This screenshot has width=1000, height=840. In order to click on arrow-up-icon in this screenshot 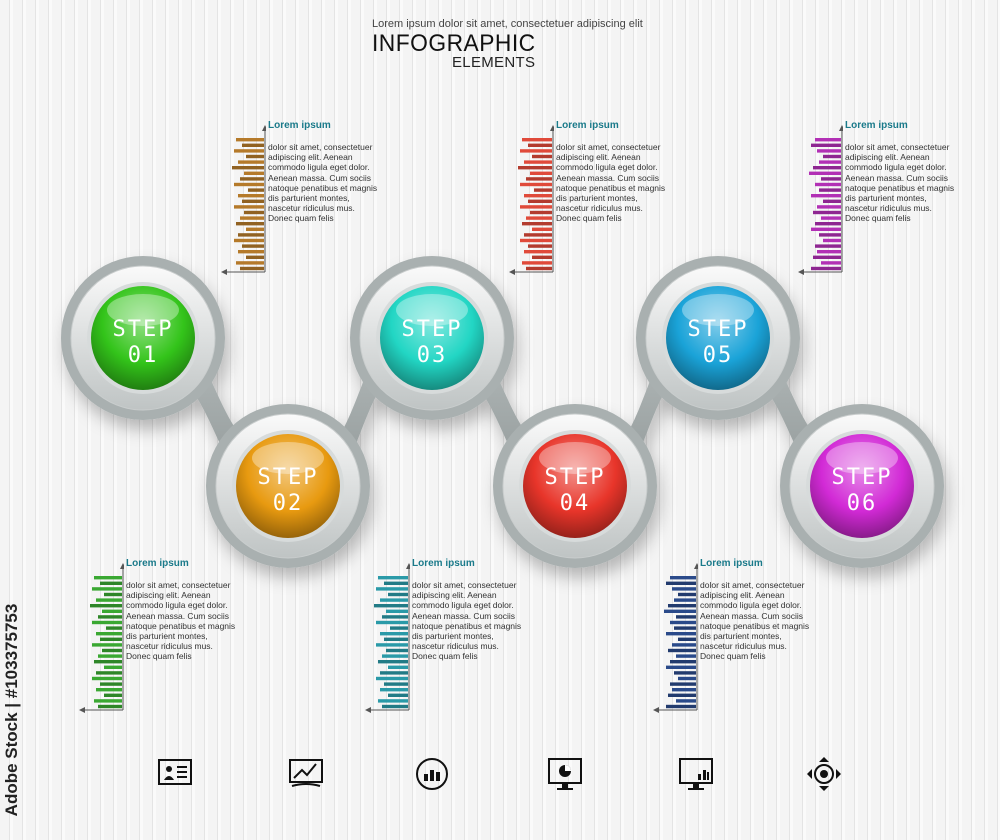, I will do `click(122, 566)`.